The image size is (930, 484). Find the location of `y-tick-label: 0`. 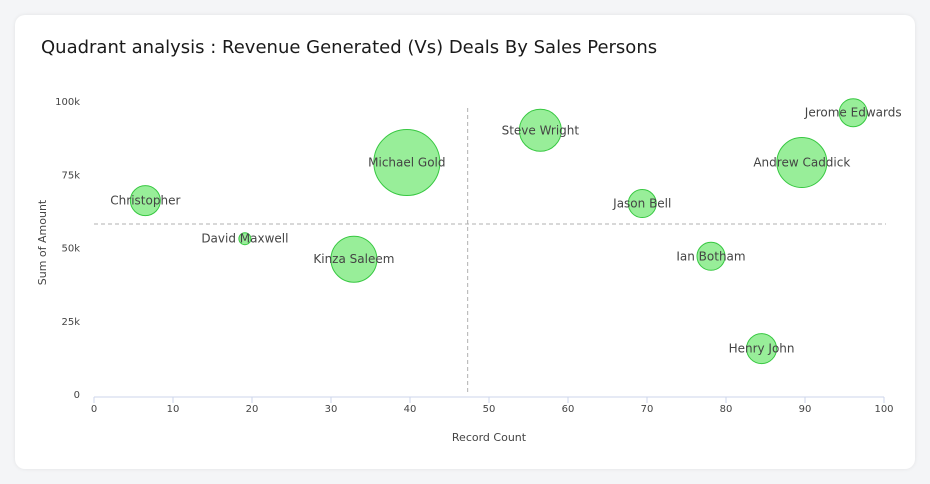

y-tick-label: 0 is located at coordinates (77, 395).